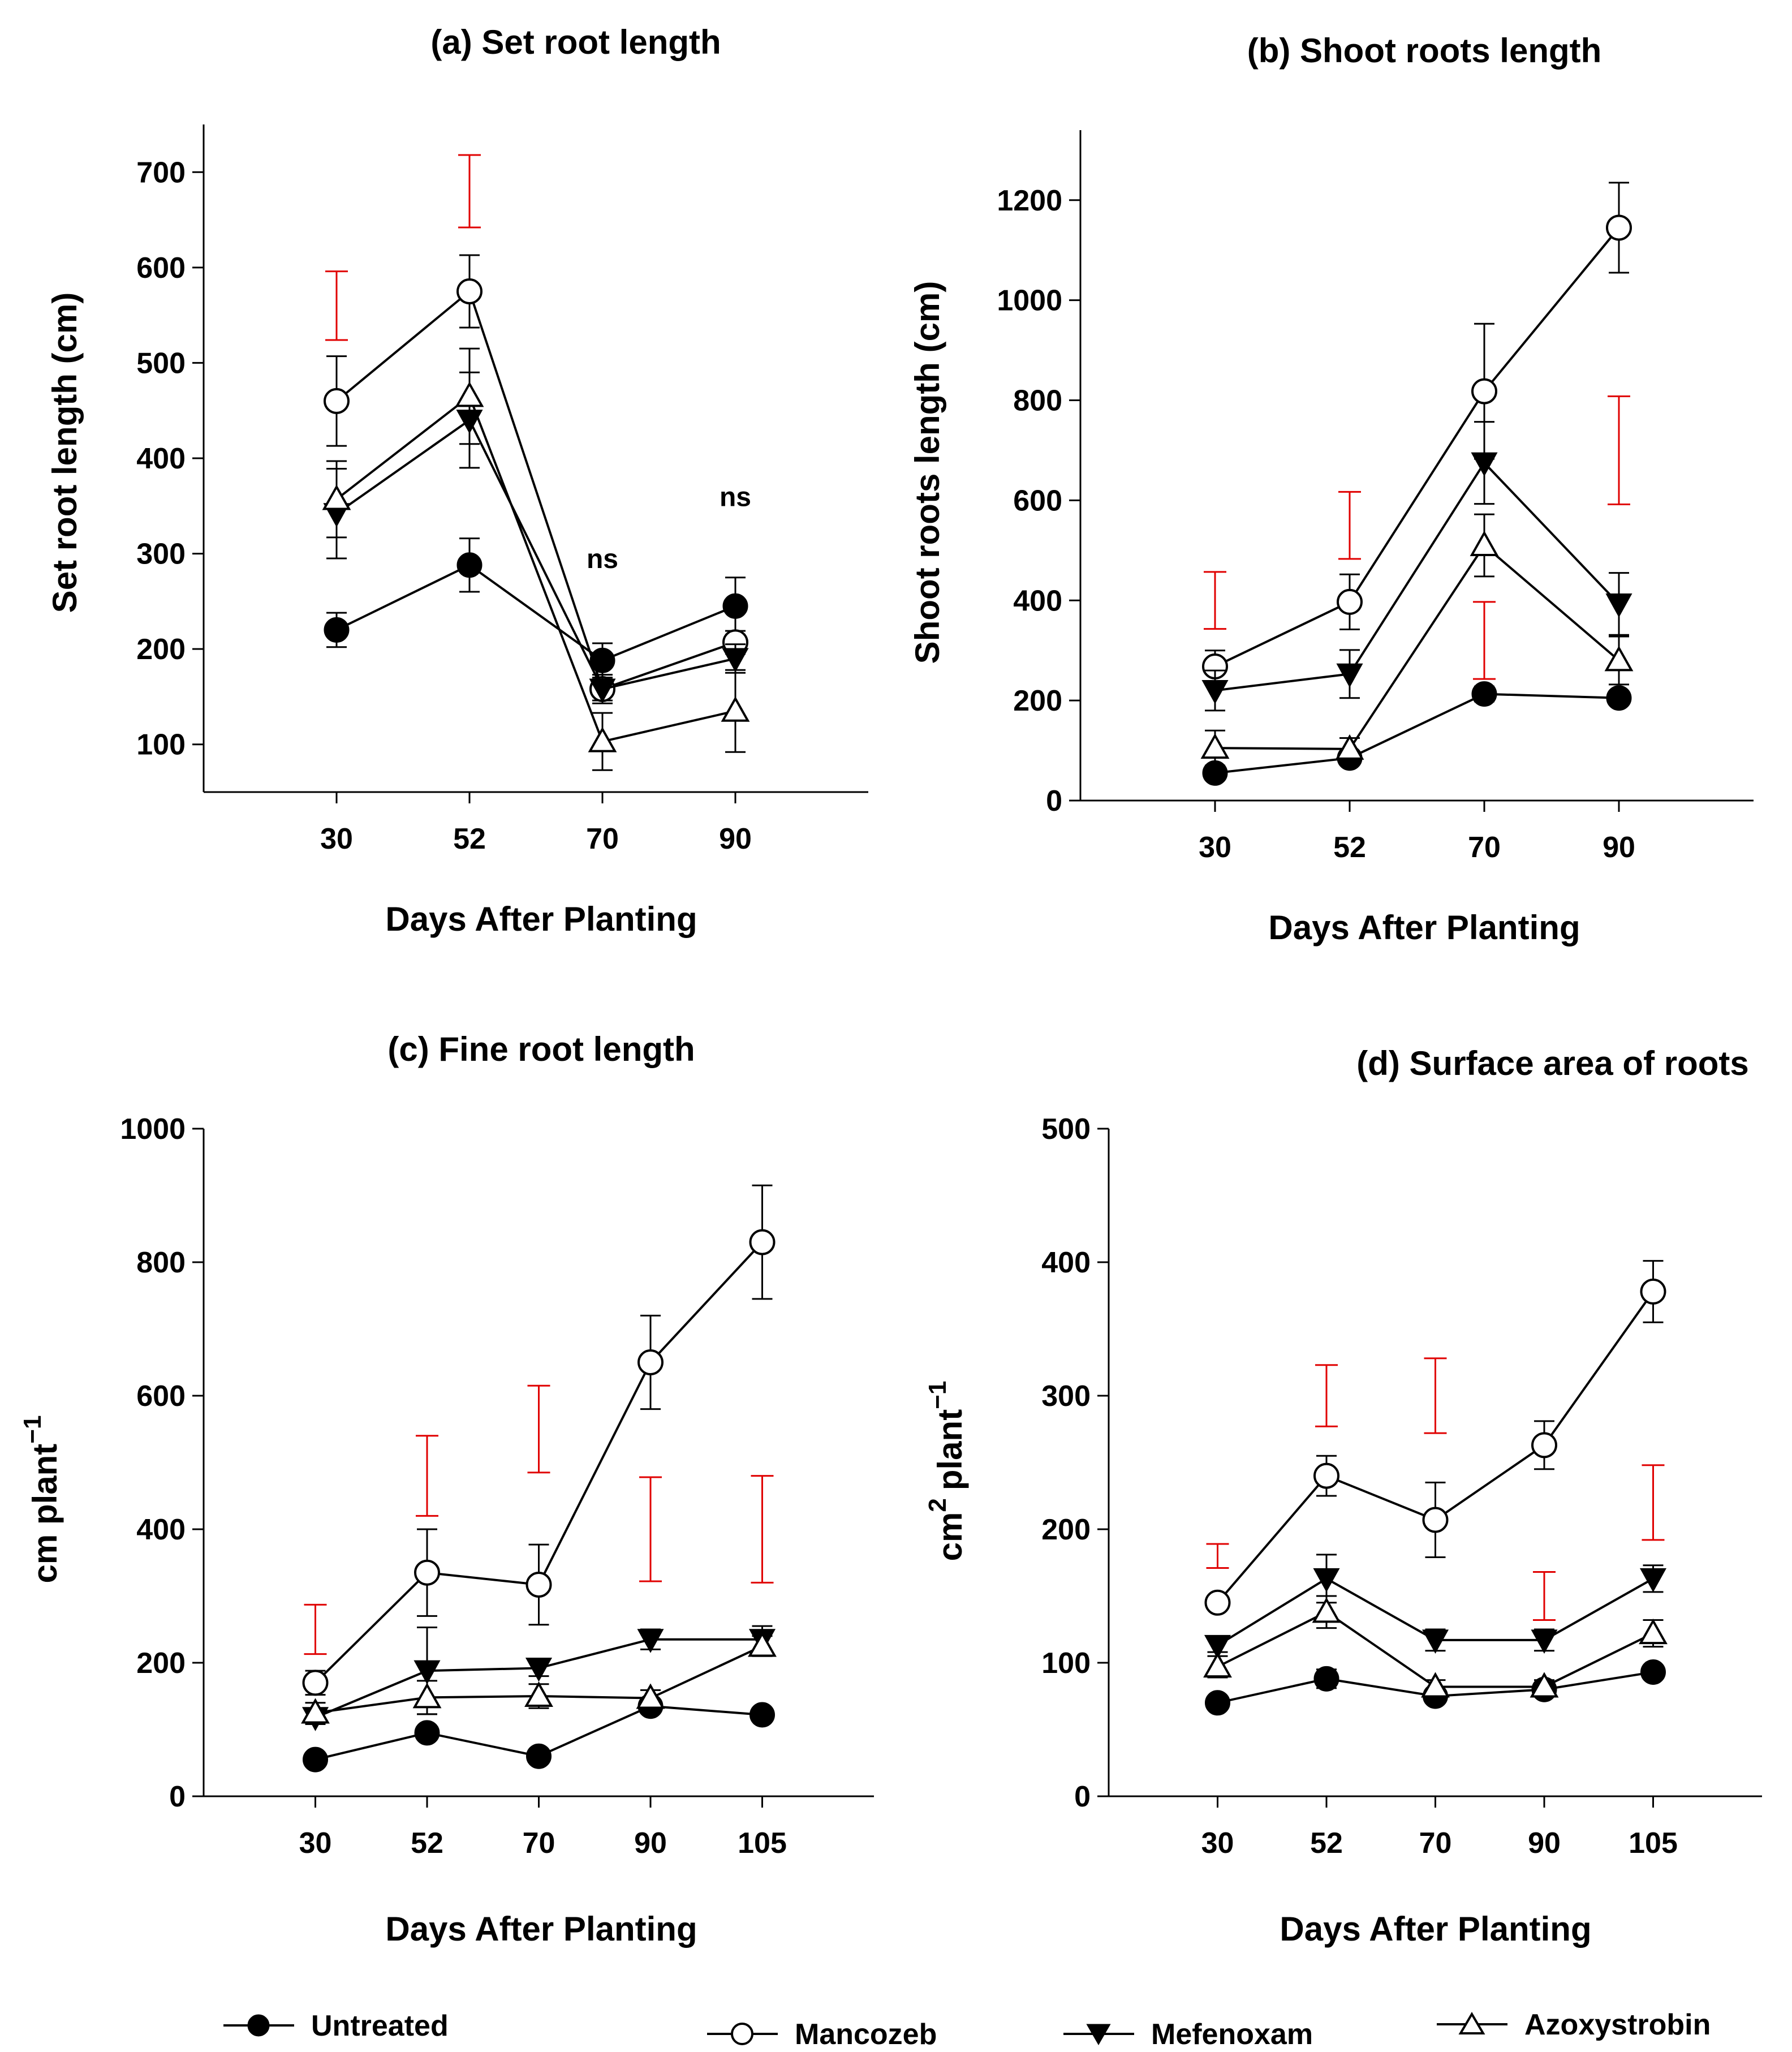 Image resolution: width=1792 pixels, height=2052 pixels. I want to click on legend-marker-mancozeb, so click(742, 2034).